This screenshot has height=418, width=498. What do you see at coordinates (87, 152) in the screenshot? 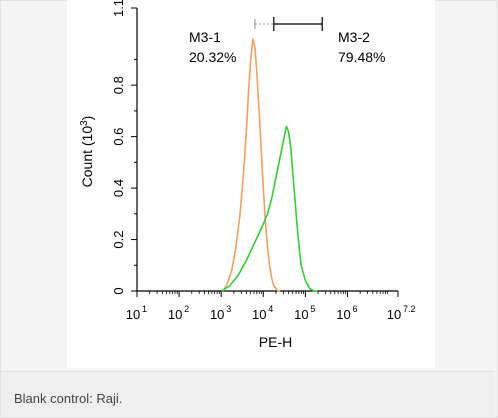
I see `y-axis-title: Count (103)` at bounding box center [87, 152].